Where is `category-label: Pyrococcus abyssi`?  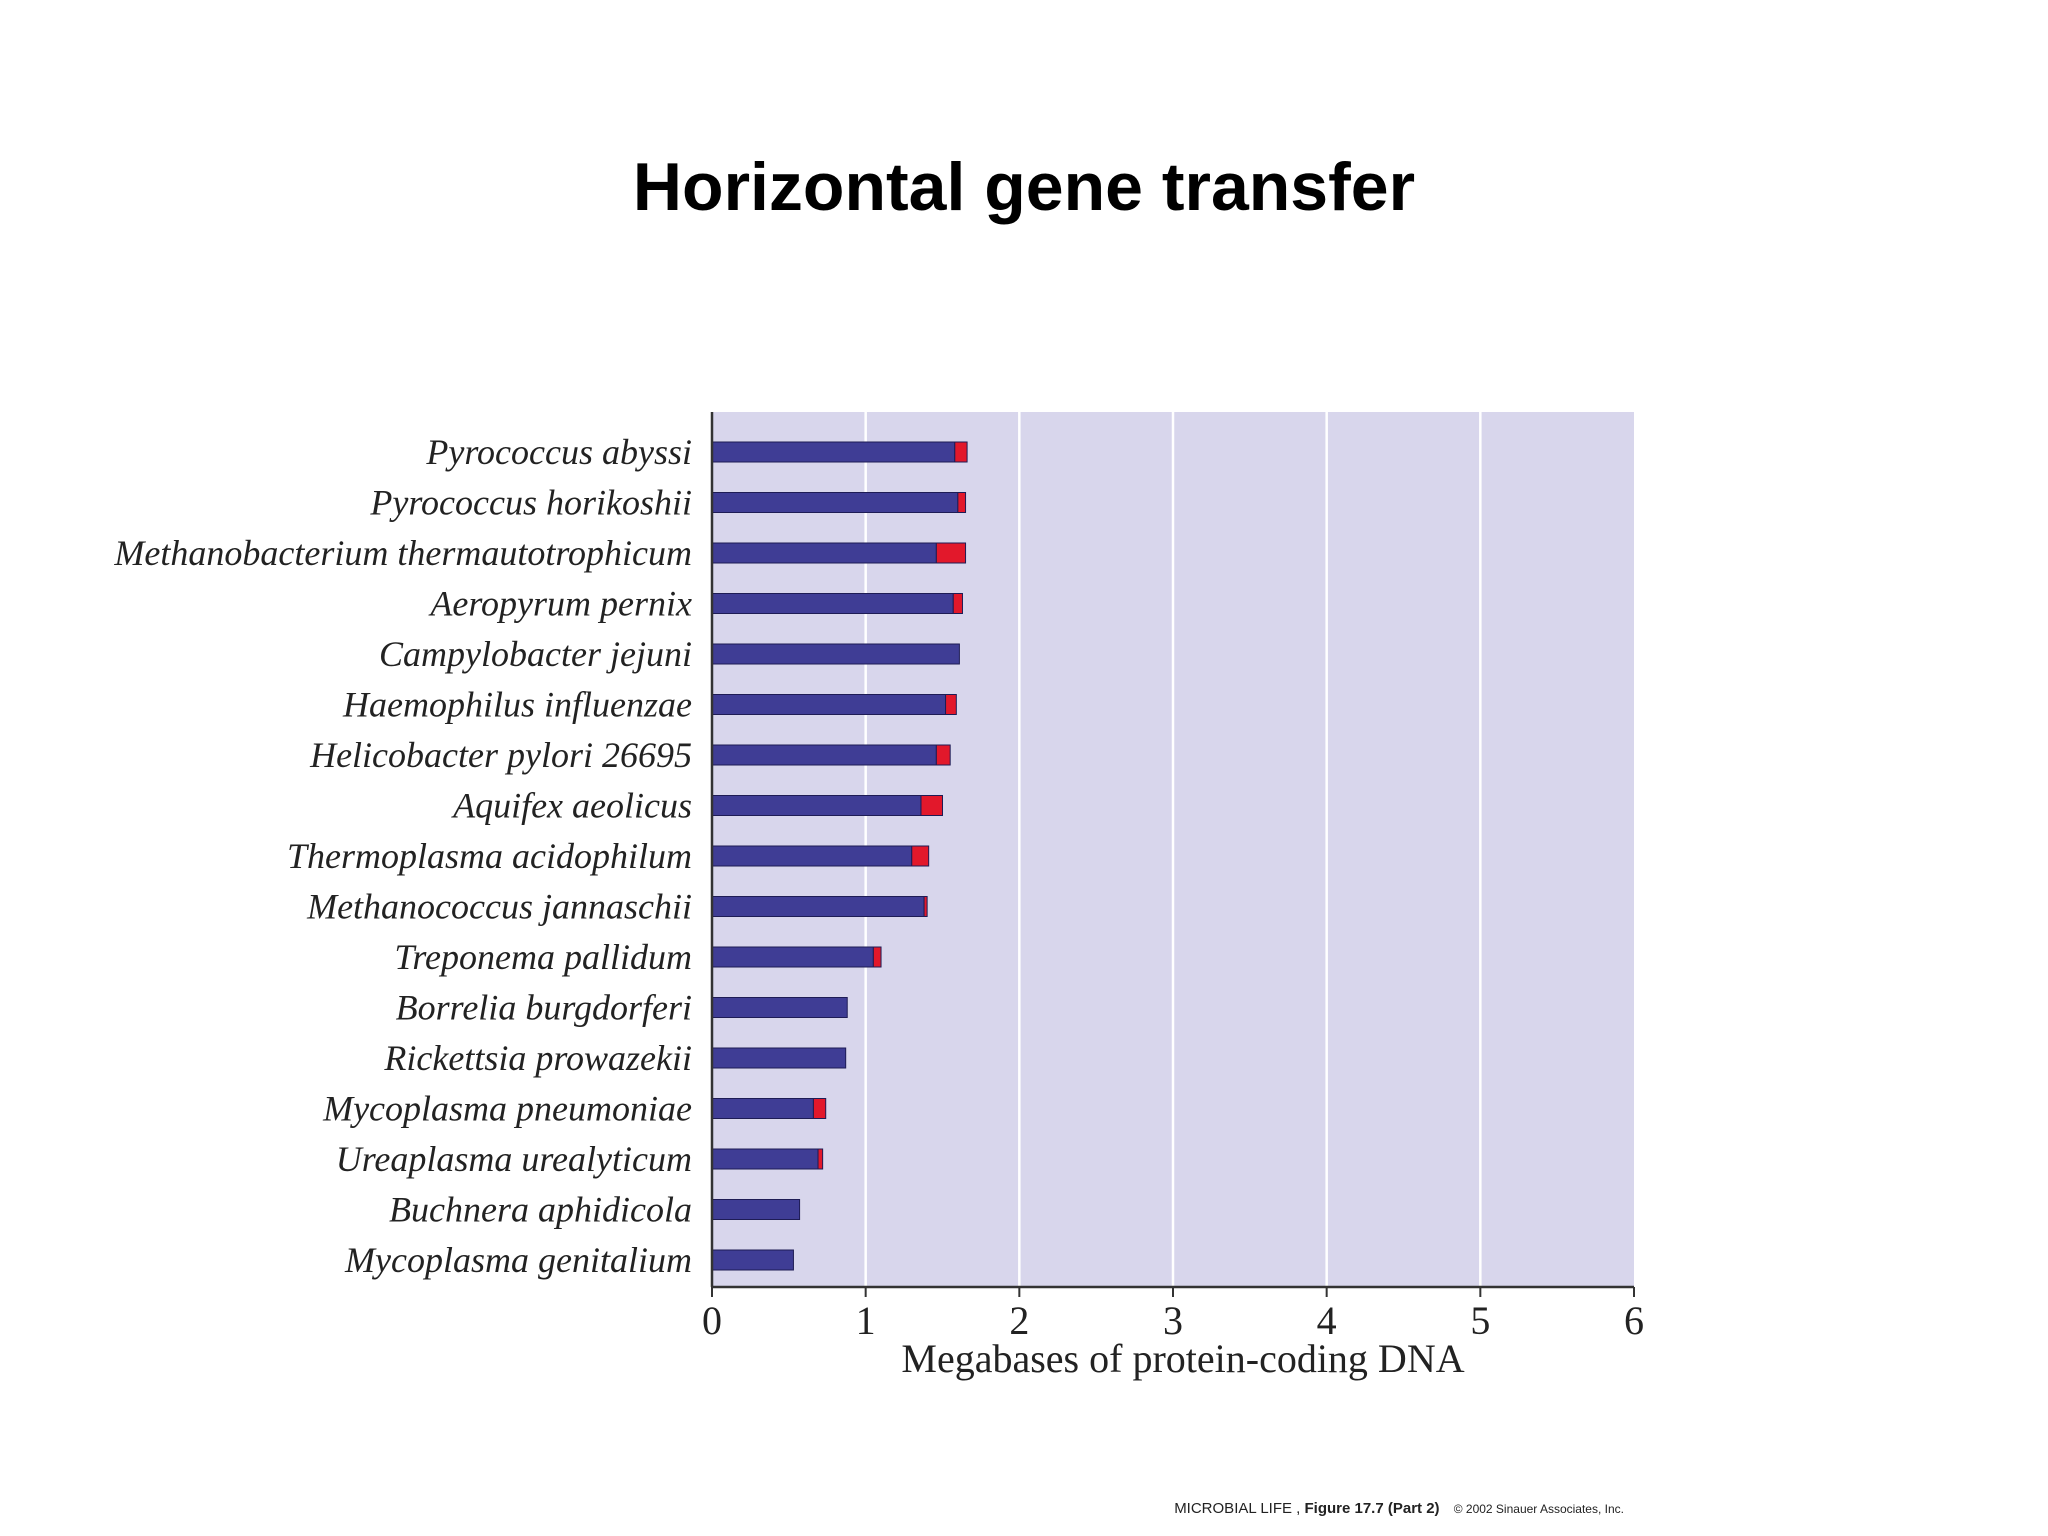 category-label: Pyrococcus abyssi is located at coordinates (558, 452).